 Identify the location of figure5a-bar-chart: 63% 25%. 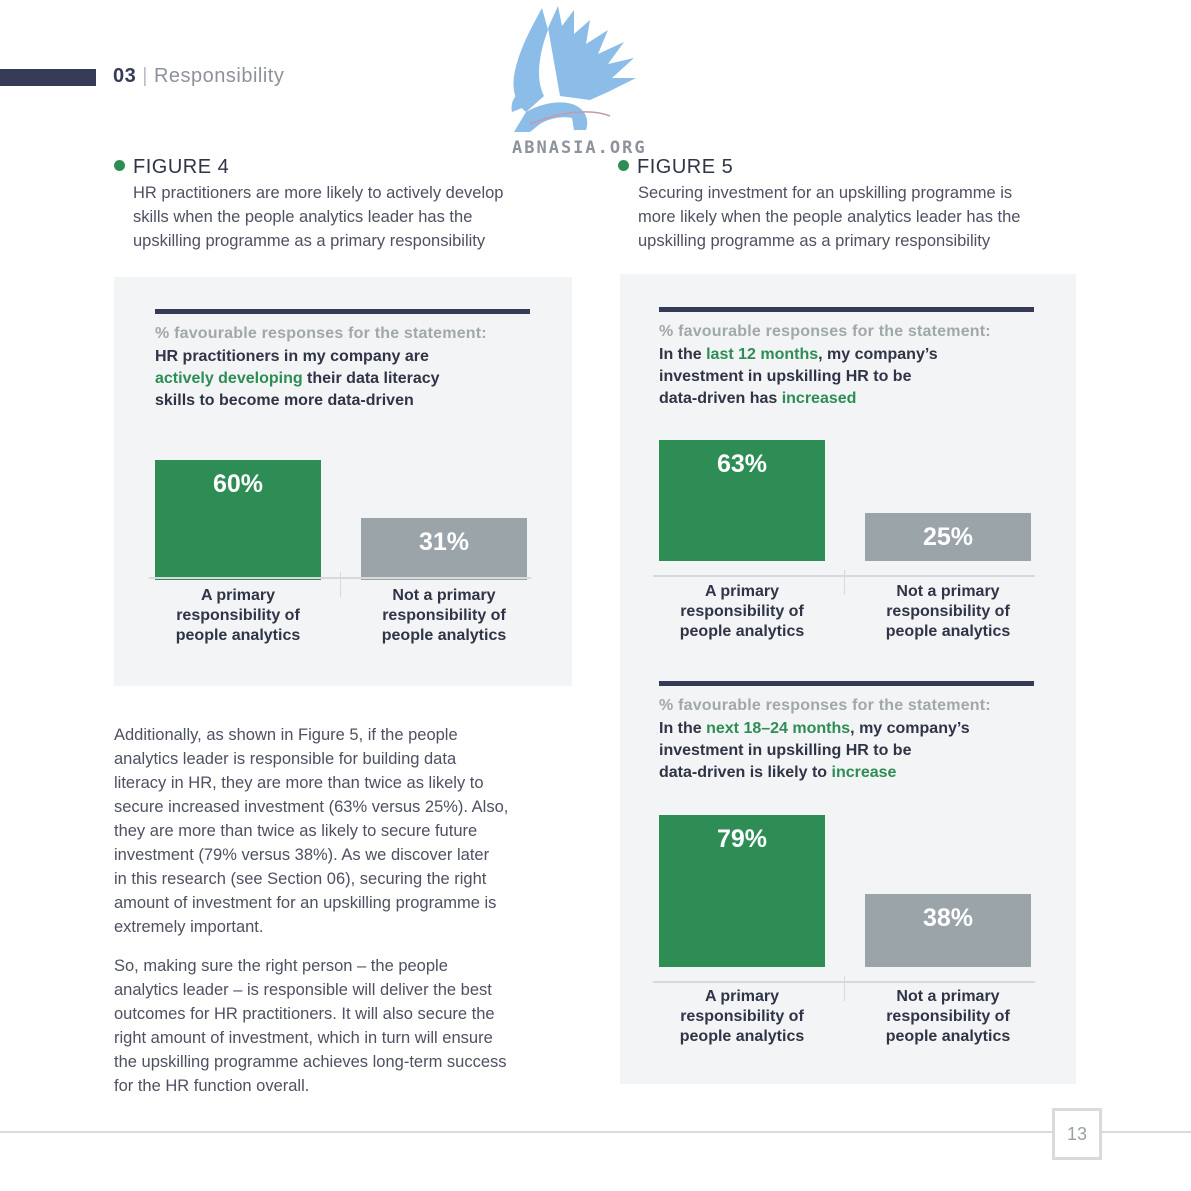
(844, 500).